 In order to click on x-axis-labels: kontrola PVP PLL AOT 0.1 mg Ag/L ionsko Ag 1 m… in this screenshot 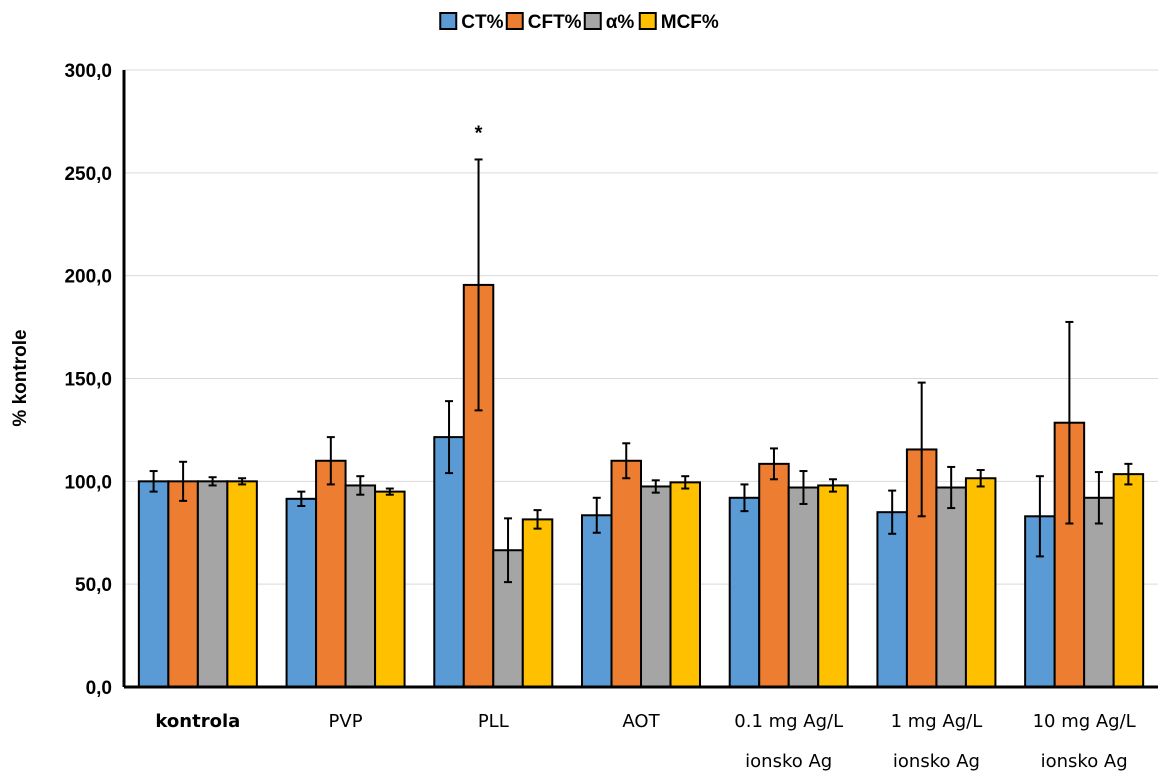, I will do `click(645, 741)`.